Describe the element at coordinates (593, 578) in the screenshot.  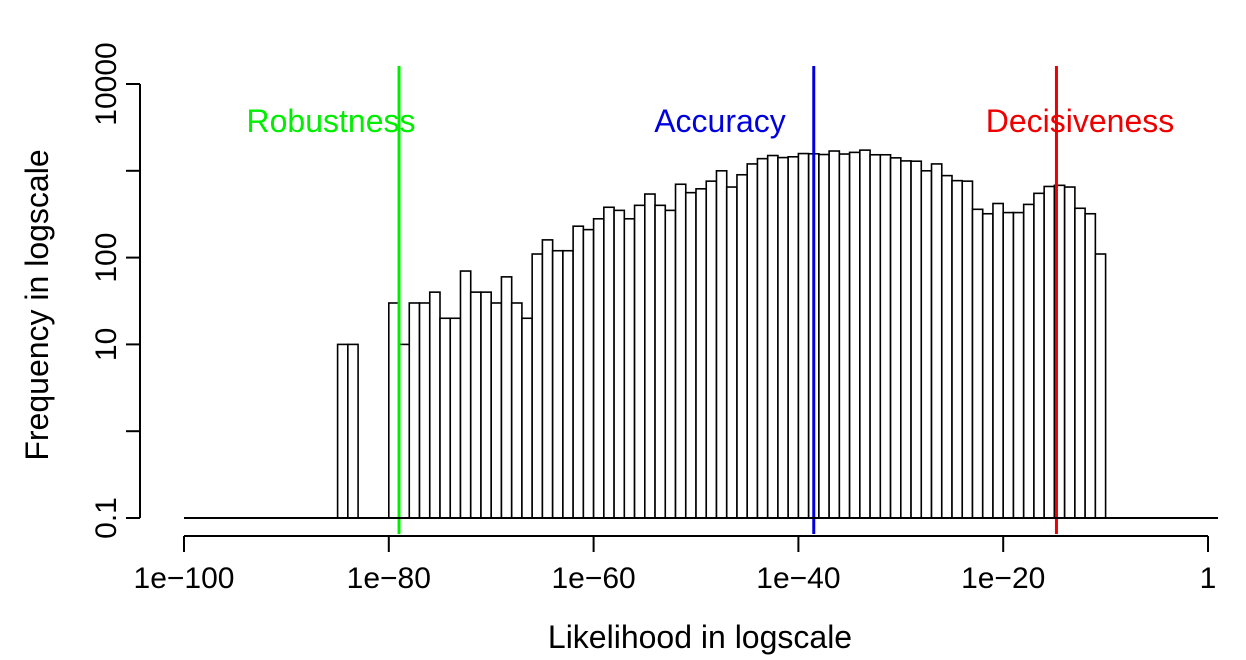
I see `x-tick-label: 1e−60` at that location.